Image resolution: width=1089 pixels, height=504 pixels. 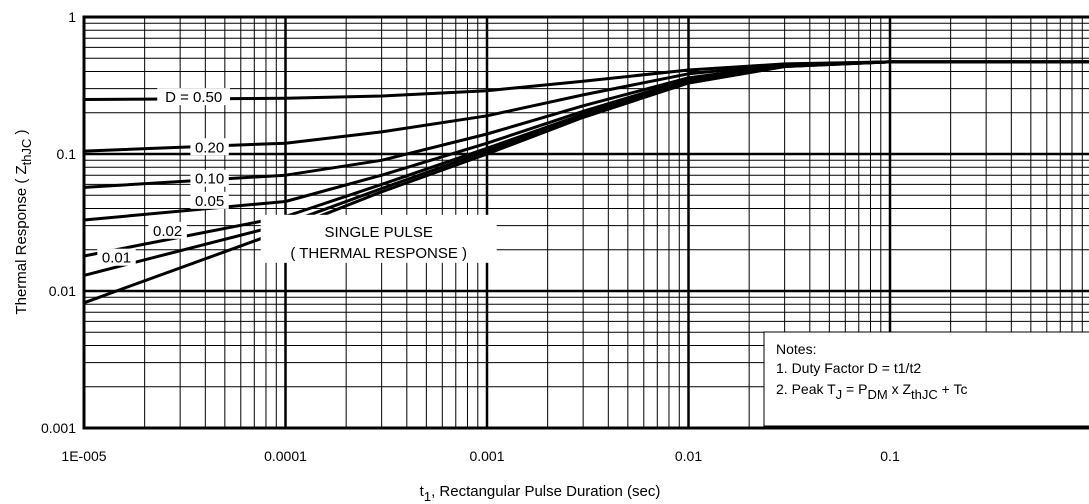 I want to click on x-tick-label: 0.01, so click(x=688, y=456).